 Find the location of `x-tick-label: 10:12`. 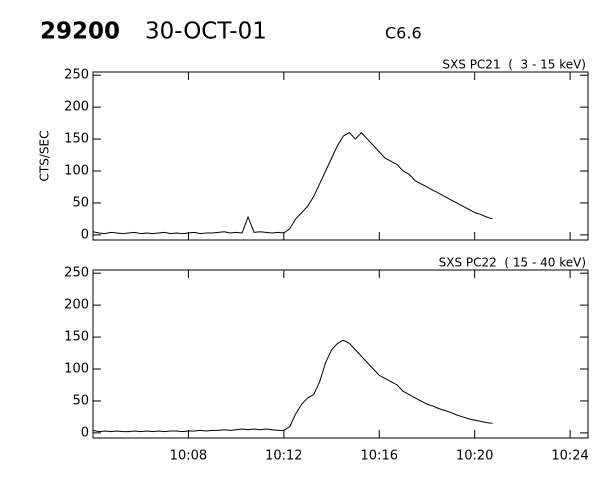

x-tick-label: 10:12 is located at coordinates (283, 456).